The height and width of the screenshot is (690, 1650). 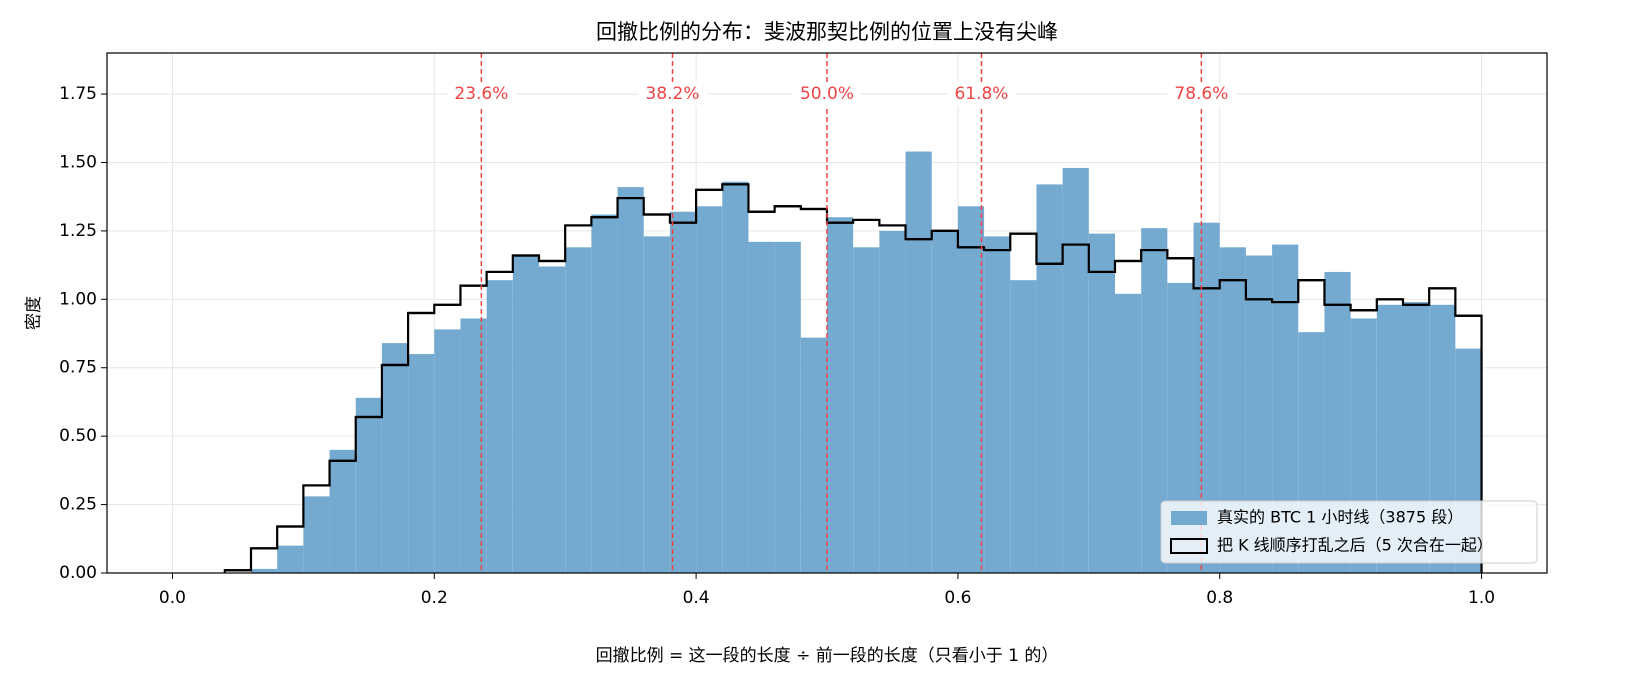 What do you see at coordinates (1481, 598) in the screenshot?
I see `x-tick-label: 1.0` at bounding box center [1481, 598].